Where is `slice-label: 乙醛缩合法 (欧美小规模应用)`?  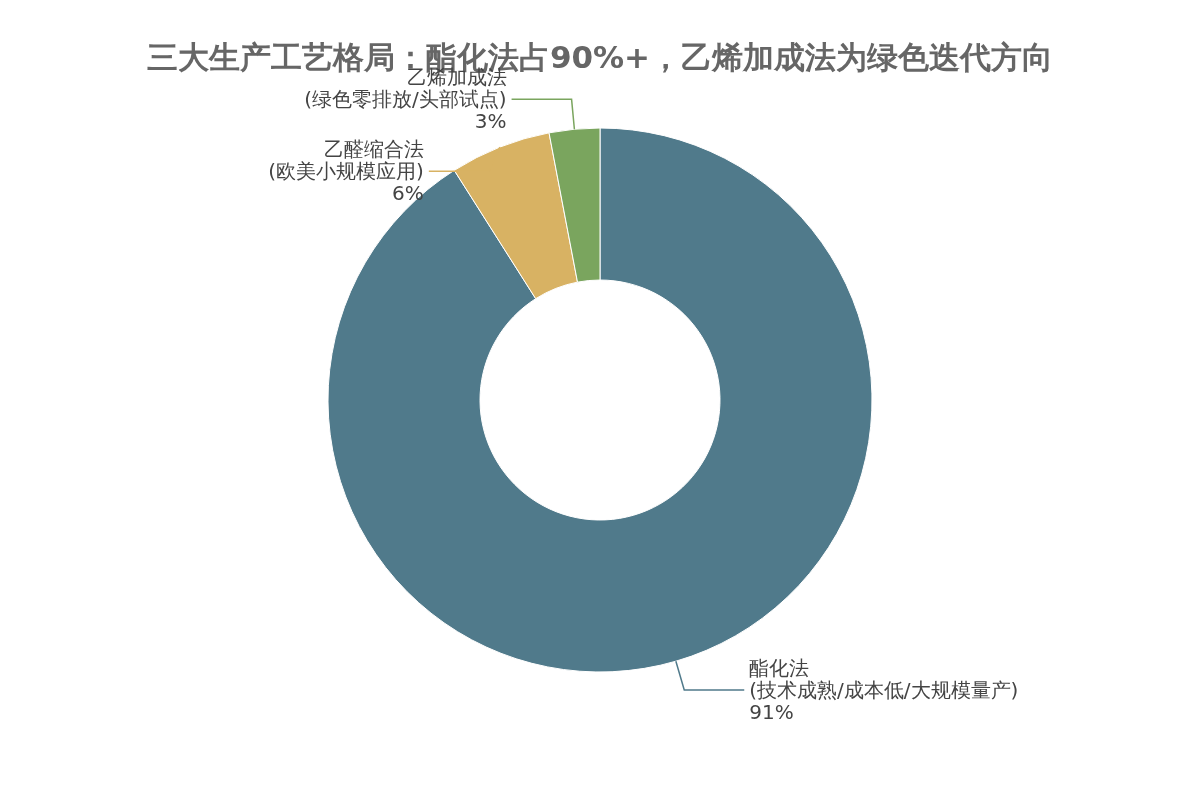 slice-label: 乙醛缩合法 (欧美小规模应用) is located at coordinates (346, 160).